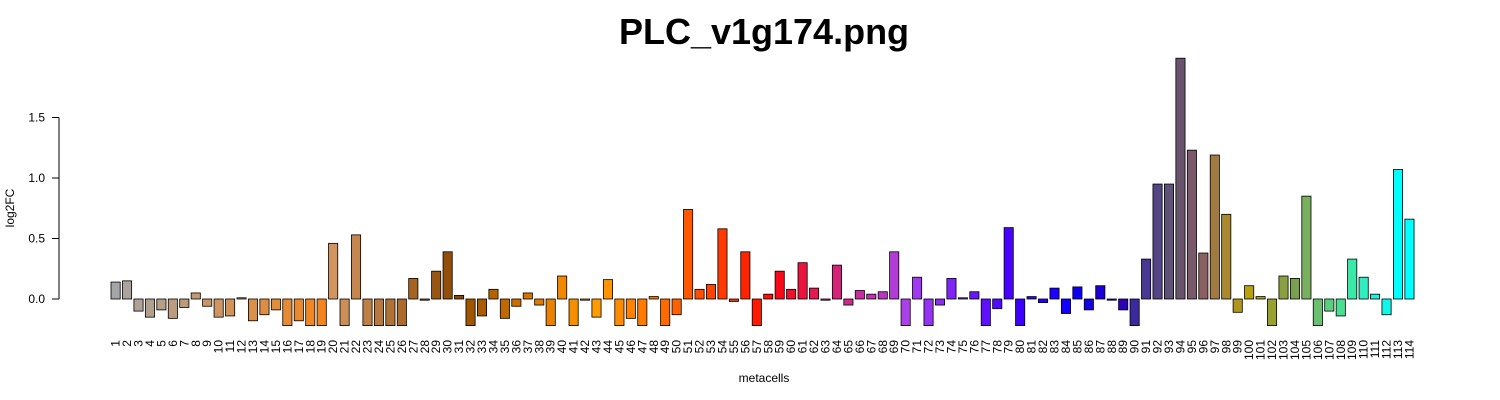 The height and width of the screenshot is (400, 1500). What do you see at coordinates (1123, 347) in the screenshot?
I see `x-tick-label: 89` at bounding box center [1123, 347].